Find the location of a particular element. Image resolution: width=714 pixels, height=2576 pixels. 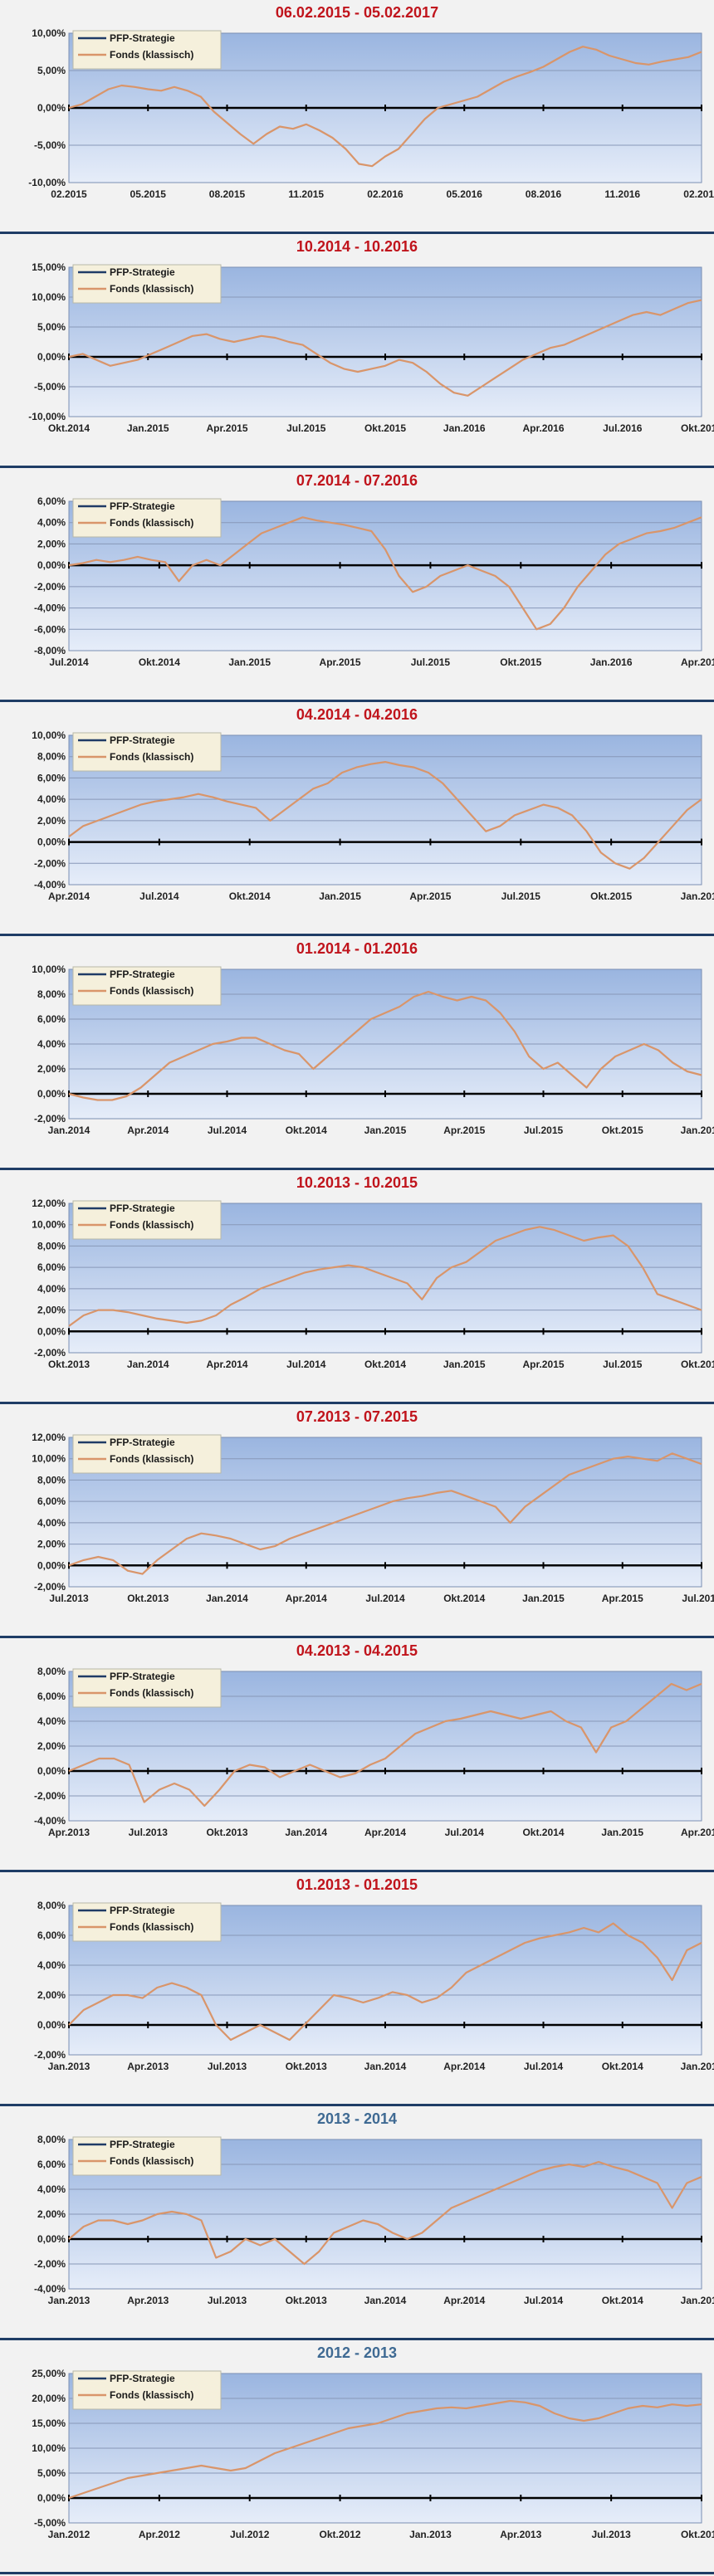

x-tick-label: Jul.2016 is located at coordinates (623, 428).